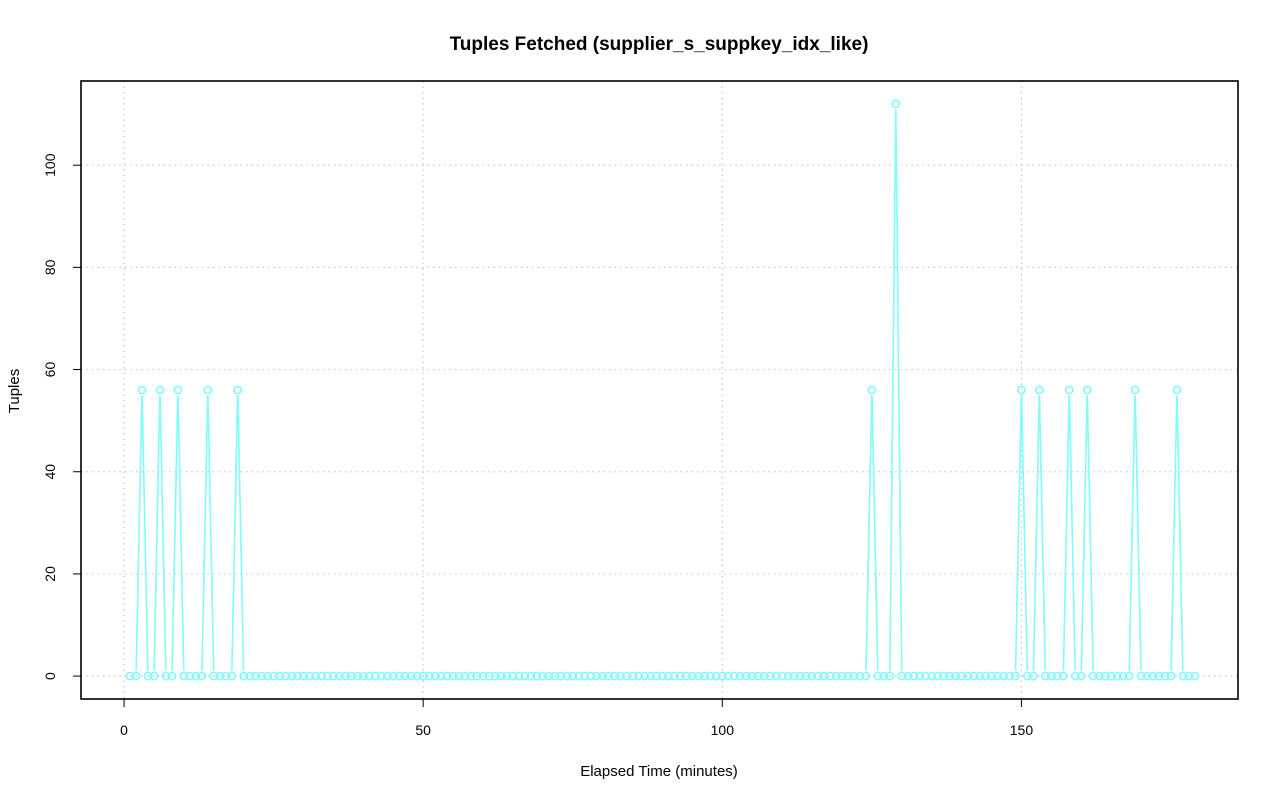 The height and width of the screenshot is (806, 1280). Describe the element at coordinates (14, 391) in the screenshot. I see `y-axis-label: Tuples` at that location.